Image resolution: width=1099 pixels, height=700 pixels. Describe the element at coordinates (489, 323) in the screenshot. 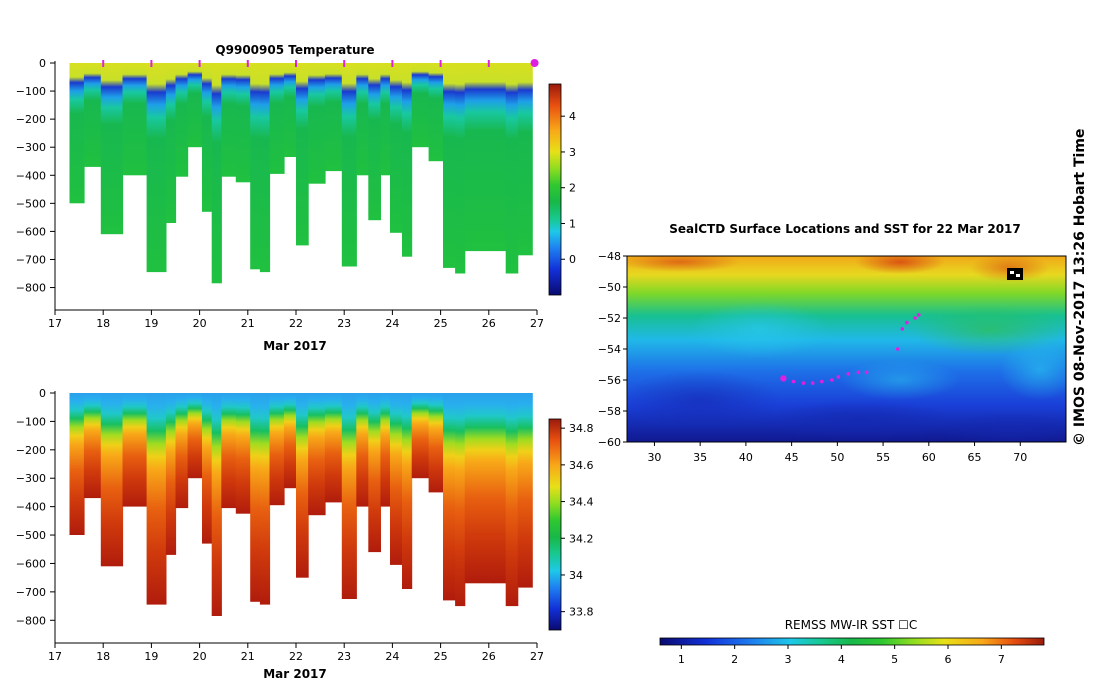

I see `x-tick-label: 26` at that location.